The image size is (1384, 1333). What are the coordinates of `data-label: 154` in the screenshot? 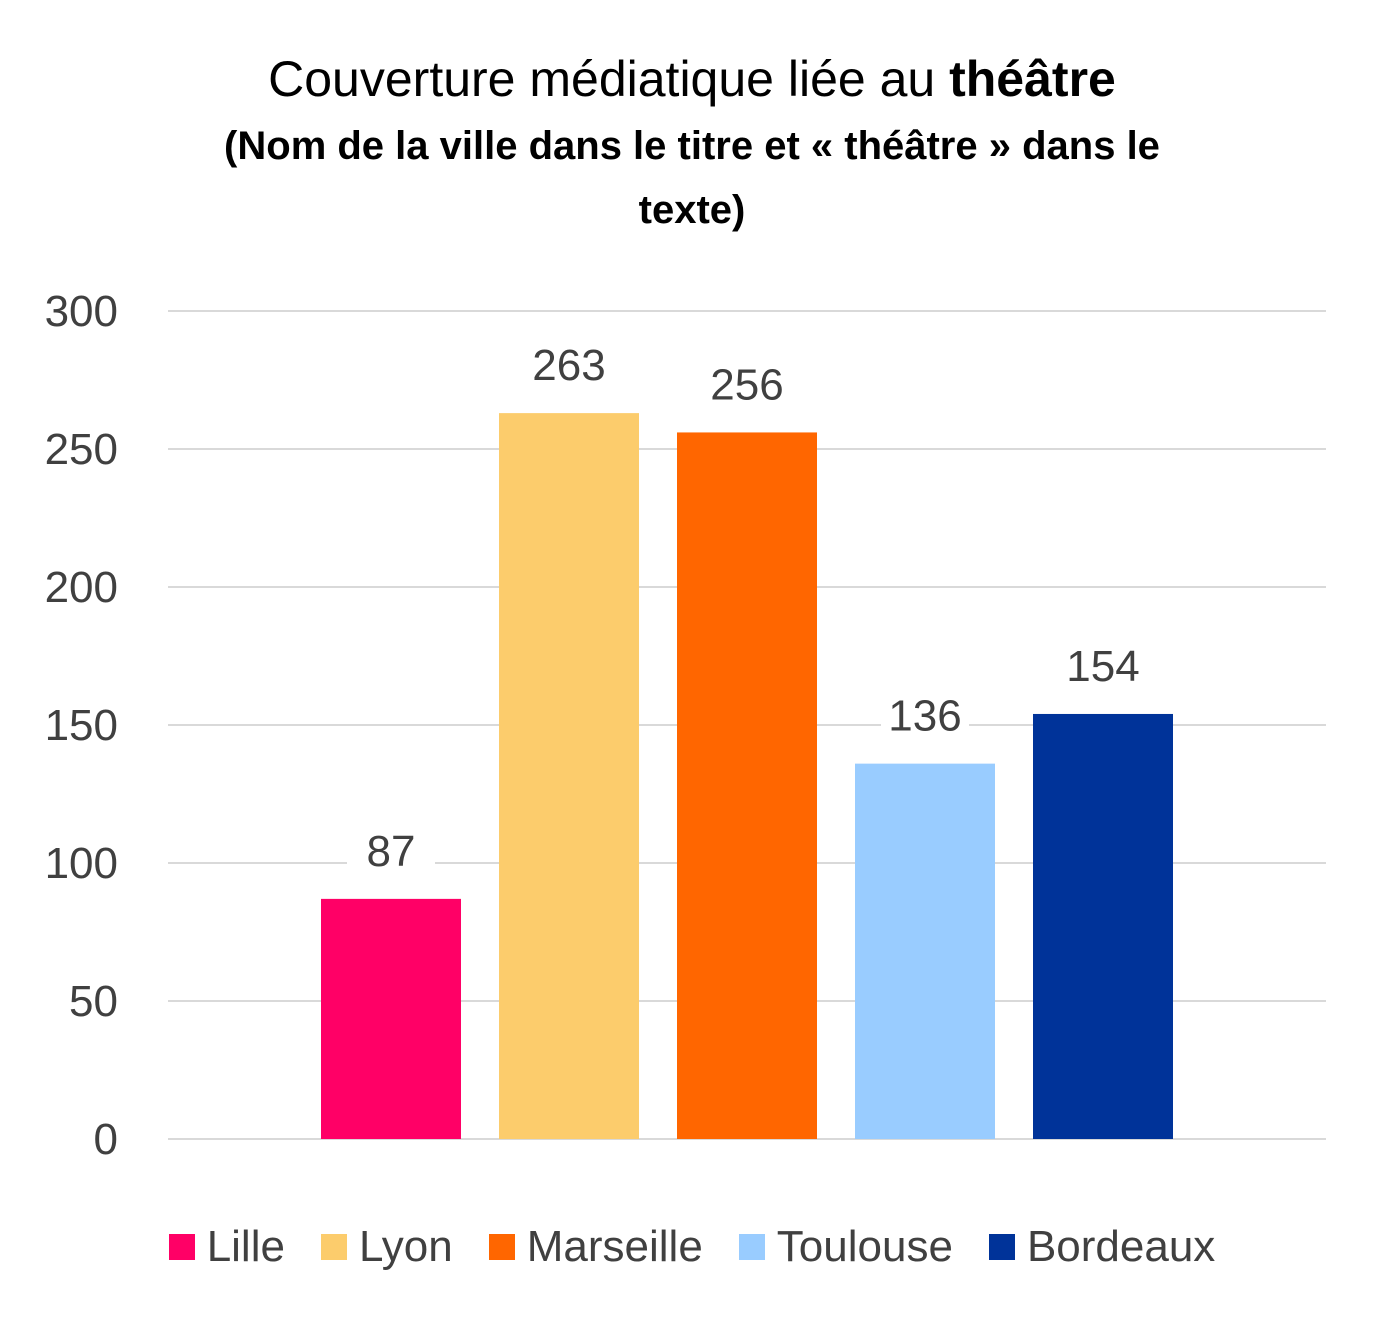 It's located at (1102, 666).